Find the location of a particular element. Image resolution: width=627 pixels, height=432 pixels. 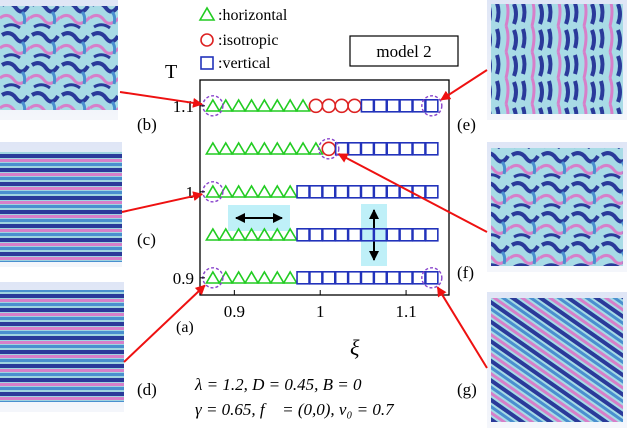

y-tick-label: 0.9 is located at coordinates (183, 278).